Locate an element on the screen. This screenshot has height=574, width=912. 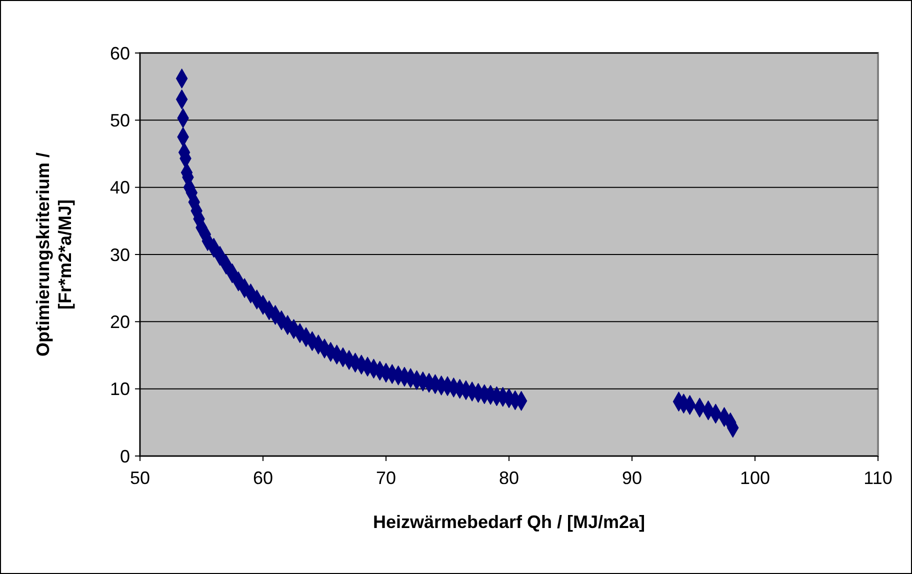
x-tick-label: 80 is located at coordinates (509, 478).